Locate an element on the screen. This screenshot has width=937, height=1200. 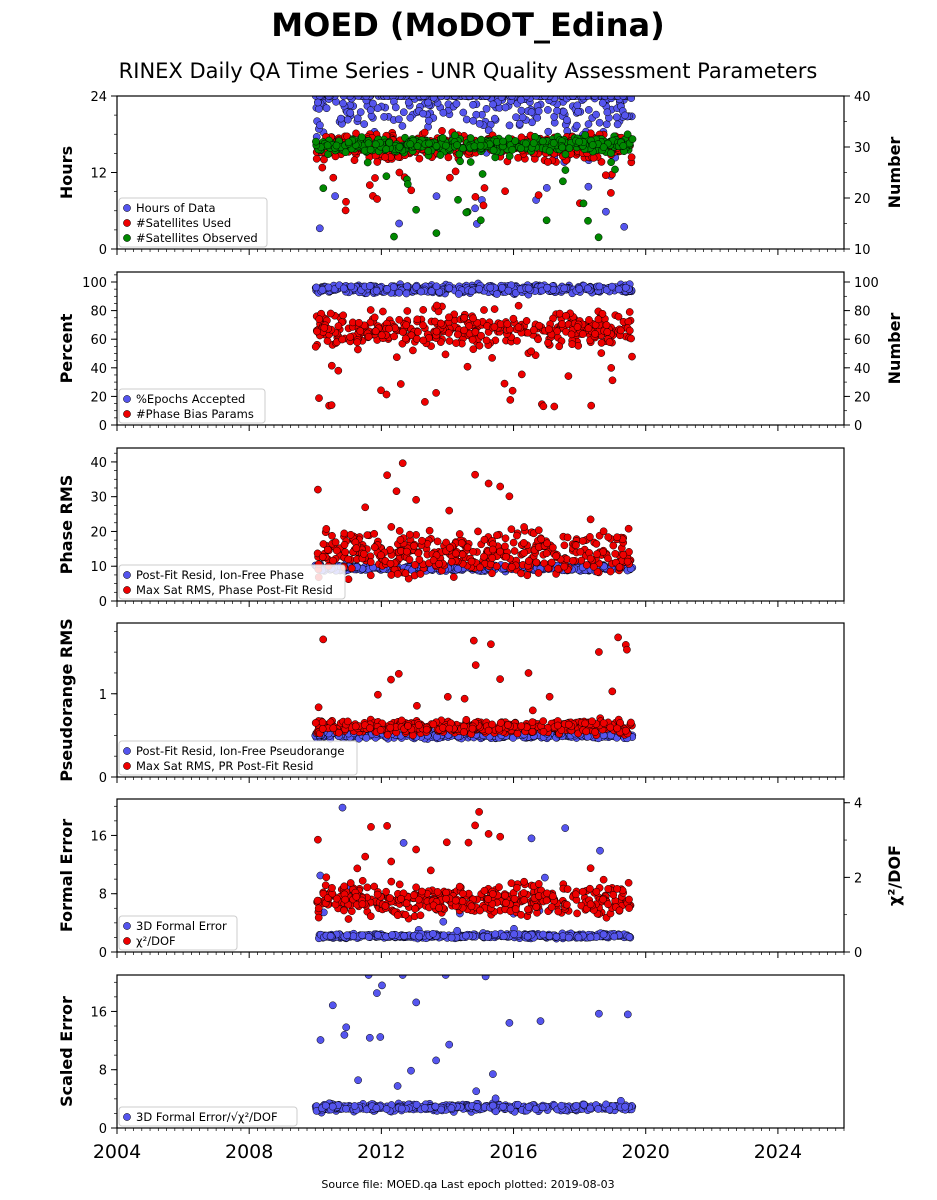
y-tick-label: 0 is located at coordinates (103, 778).